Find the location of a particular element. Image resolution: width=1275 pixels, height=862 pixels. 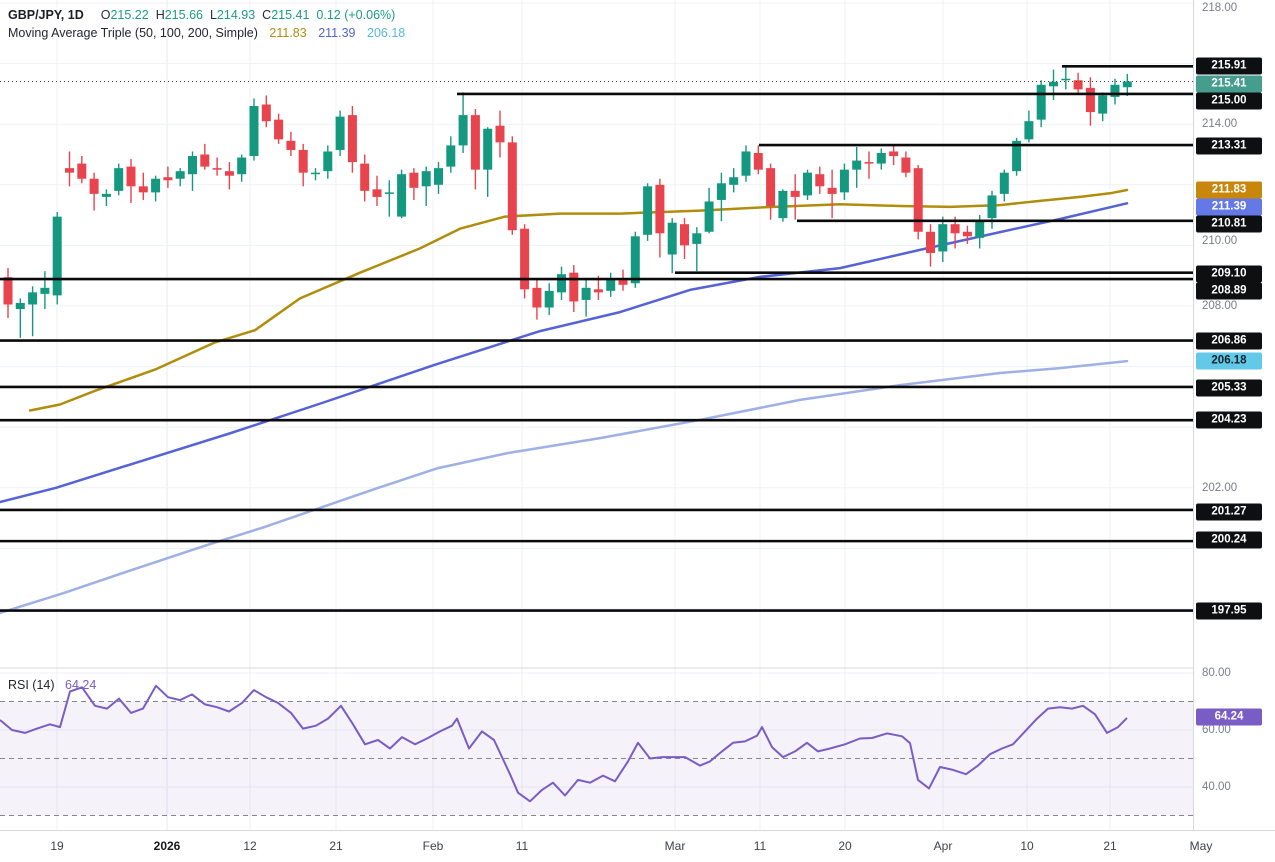

price-badge-black: 205.33 is located at coordinates (1229, 388).